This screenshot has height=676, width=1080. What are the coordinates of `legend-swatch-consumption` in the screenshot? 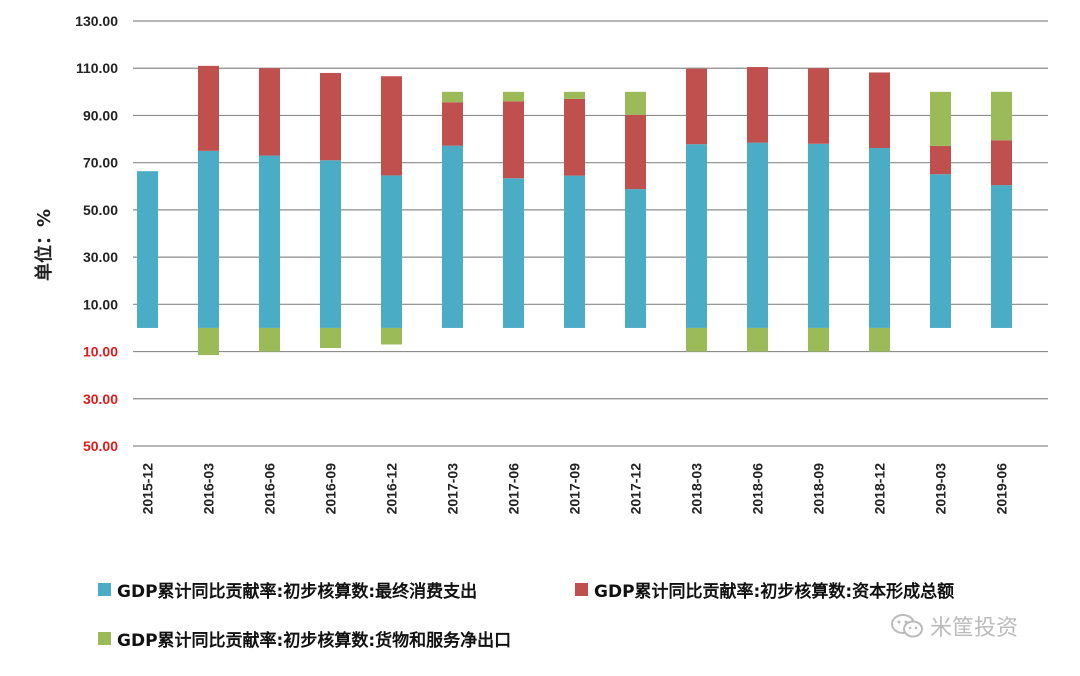 It's located at (104, 589).